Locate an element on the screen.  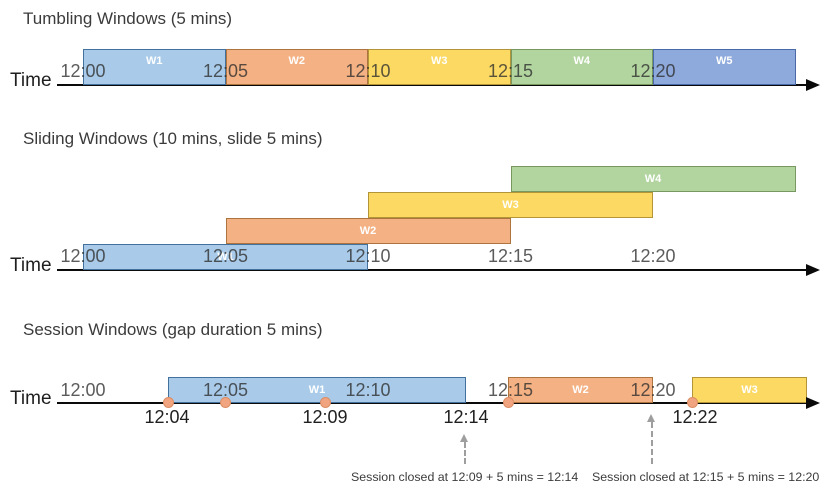
sliding-time-axis-label: Time is located at coordinates (31, 265).